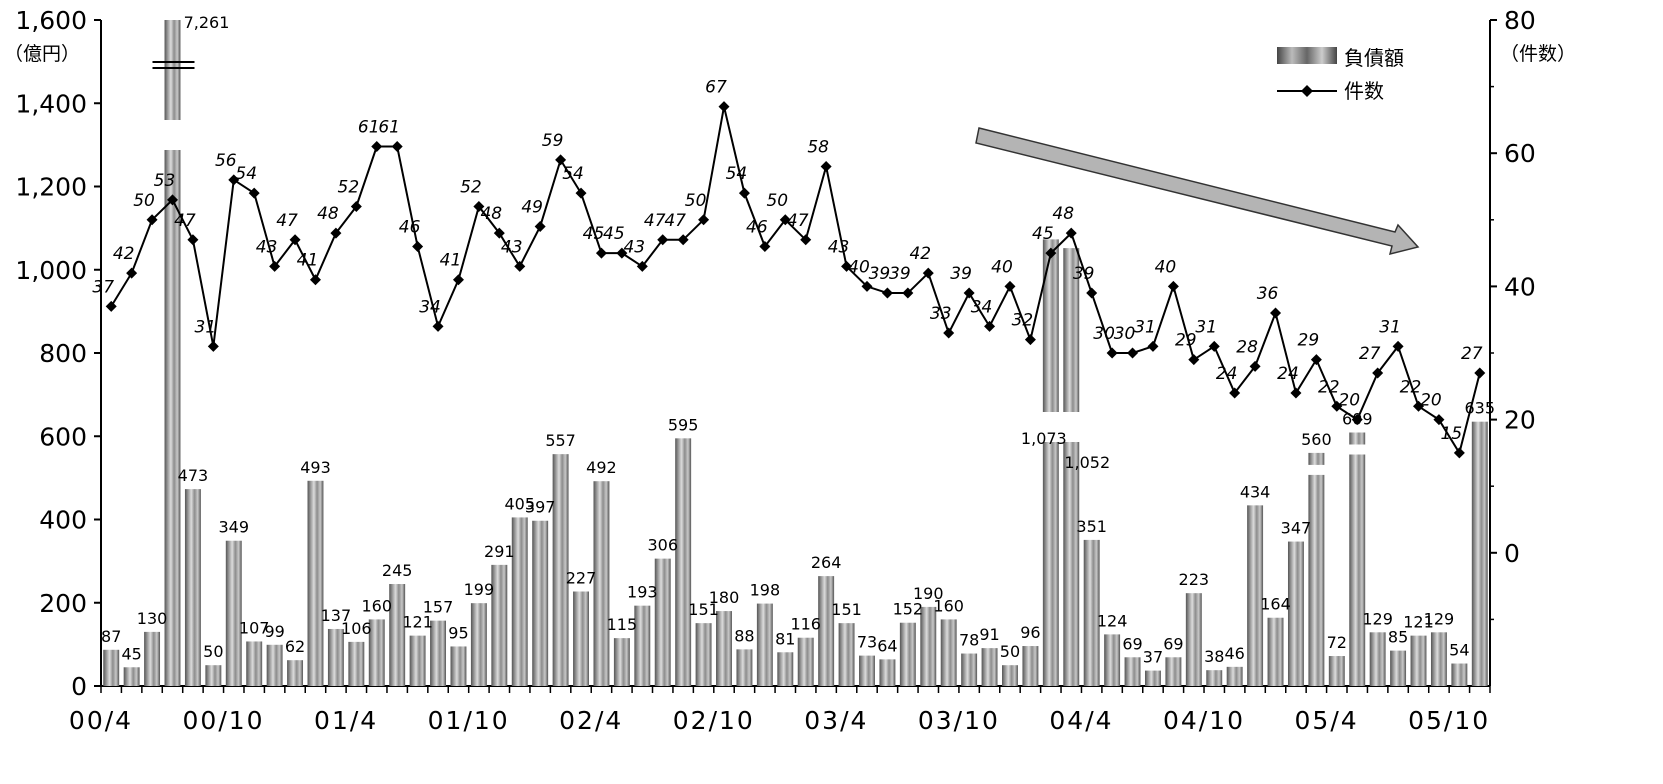 The width and height of the screenshot is (1663, 784). Describe the element at coordinates (1316, 439) in the screenshot. I see `bar-value-label: 560` at that location.